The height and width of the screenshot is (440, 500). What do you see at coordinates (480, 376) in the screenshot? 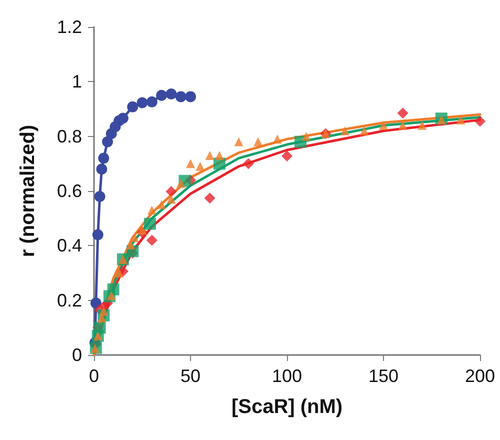
I see `x-tick-label: 200` at bounding box center [480, 376].